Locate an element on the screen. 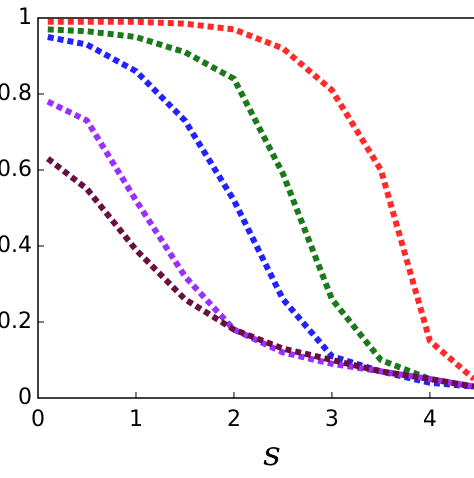 The image size is (474, 478). x-tick-label: 3 is located at coordinates (332, 419).